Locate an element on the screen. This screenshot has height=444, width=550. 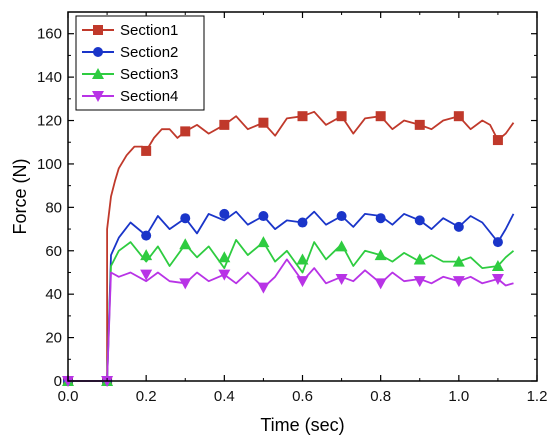
x-tick-label: 0.8 is located at coordinates (380, 396).